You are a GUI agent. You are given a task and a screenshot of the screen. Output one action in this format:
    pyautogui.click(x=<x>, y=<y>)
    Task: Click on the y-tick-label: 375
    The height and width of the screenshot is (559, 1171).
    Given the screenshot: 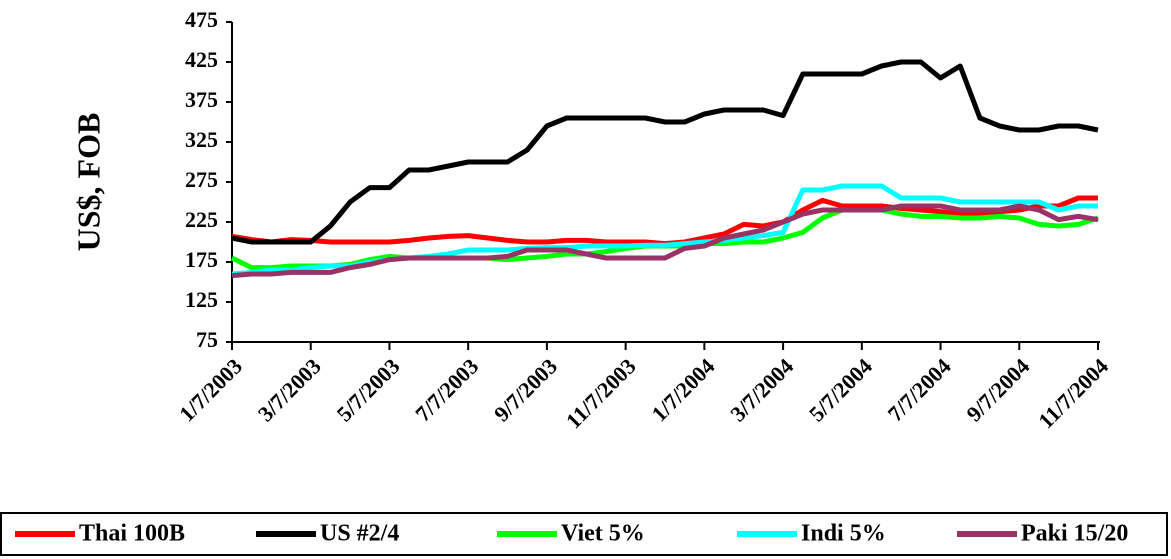 What is the action you would take?
    pyautogui.click(x=201, y=99)
    